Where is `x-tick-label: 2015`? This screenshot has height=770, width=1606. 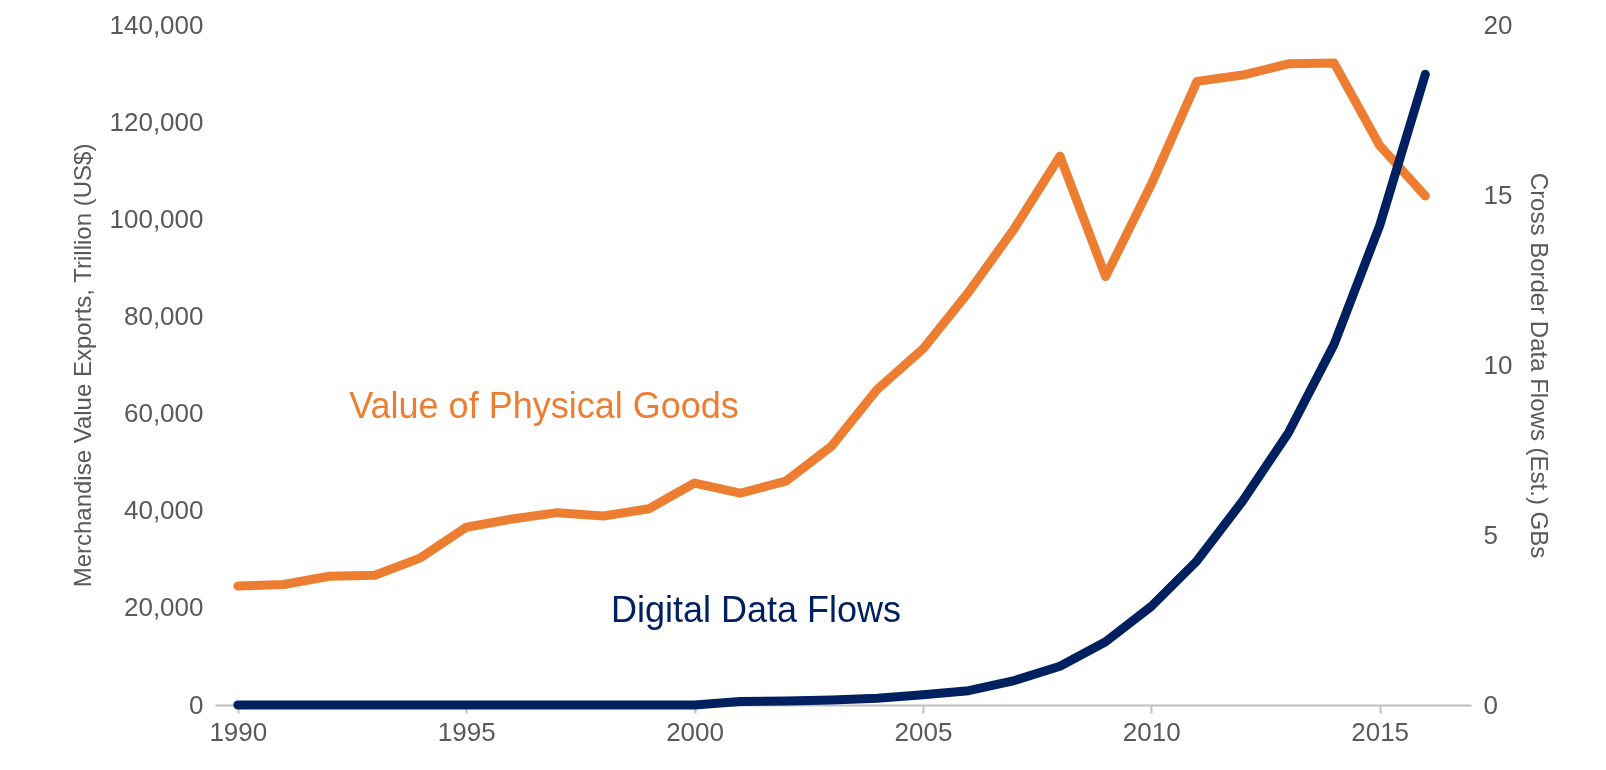 x-tick-label: 2015 is located at coordinates (1380, 731).